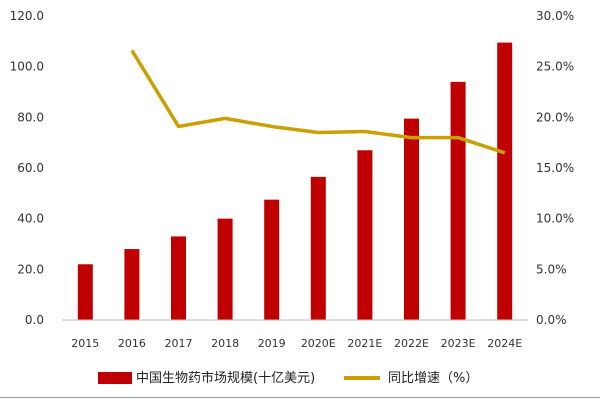  Describe the element at coordinates (272, 343) in the screenshot. I see `x-tick-label-2019: 2019` at that location.